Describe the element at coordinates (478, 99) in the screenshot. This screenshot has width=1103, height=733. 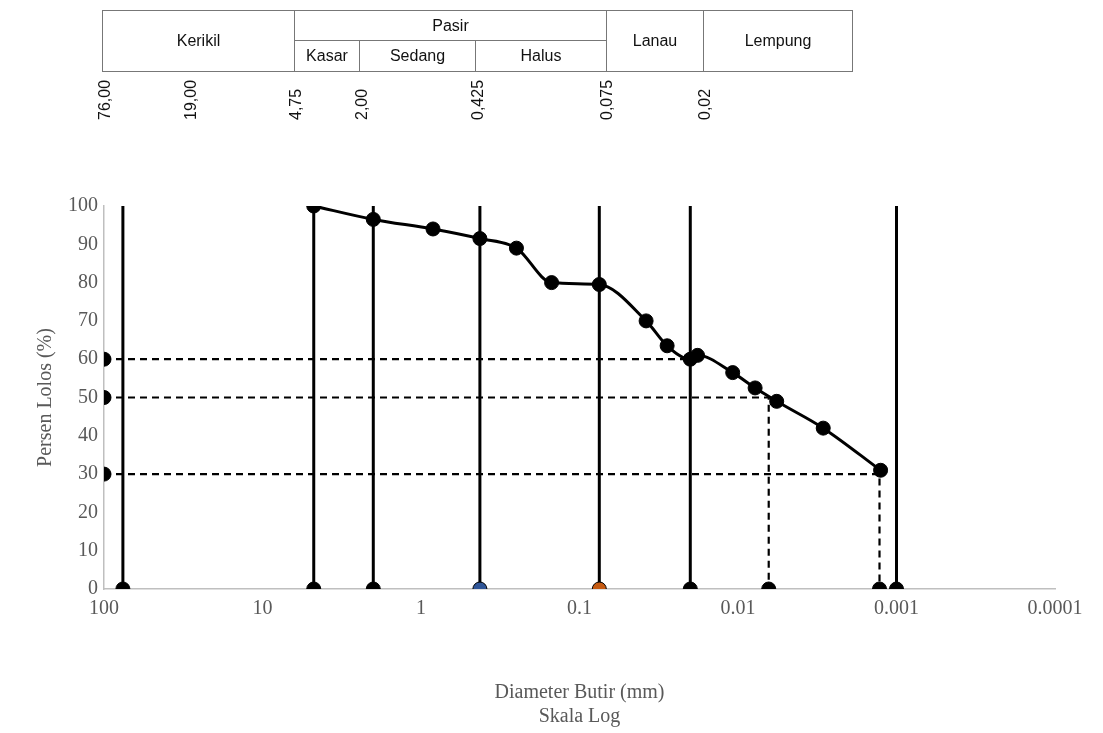
I see `text: 0,425` at that location.